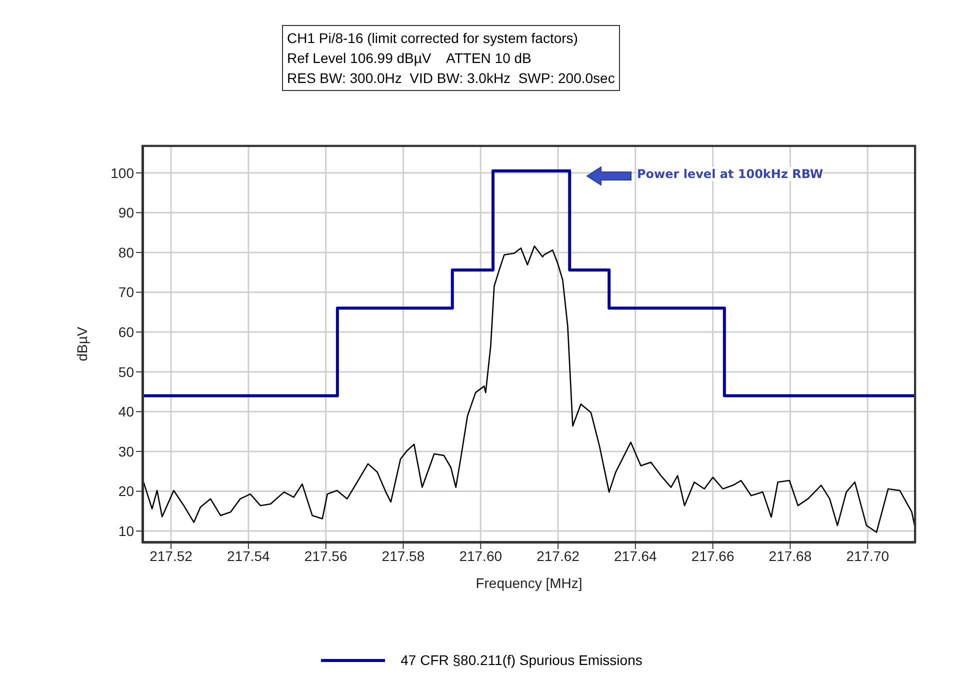 The image size is (963, 688). What do you see at coordinates (126, 372) in the screenshot?
I see `y-tick-label: 50` at bounding box center [126, 372].